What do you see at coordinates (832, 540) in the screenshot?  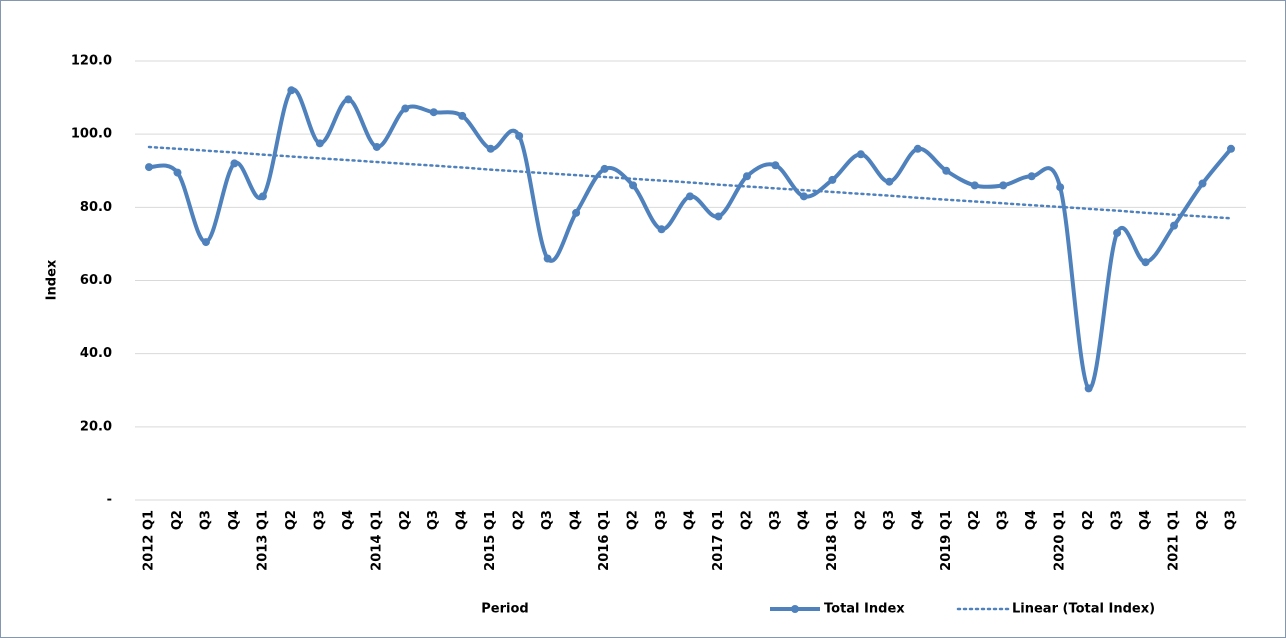 I see `x-tick-label: 2018 Q1` at bounding box center [832, 540].